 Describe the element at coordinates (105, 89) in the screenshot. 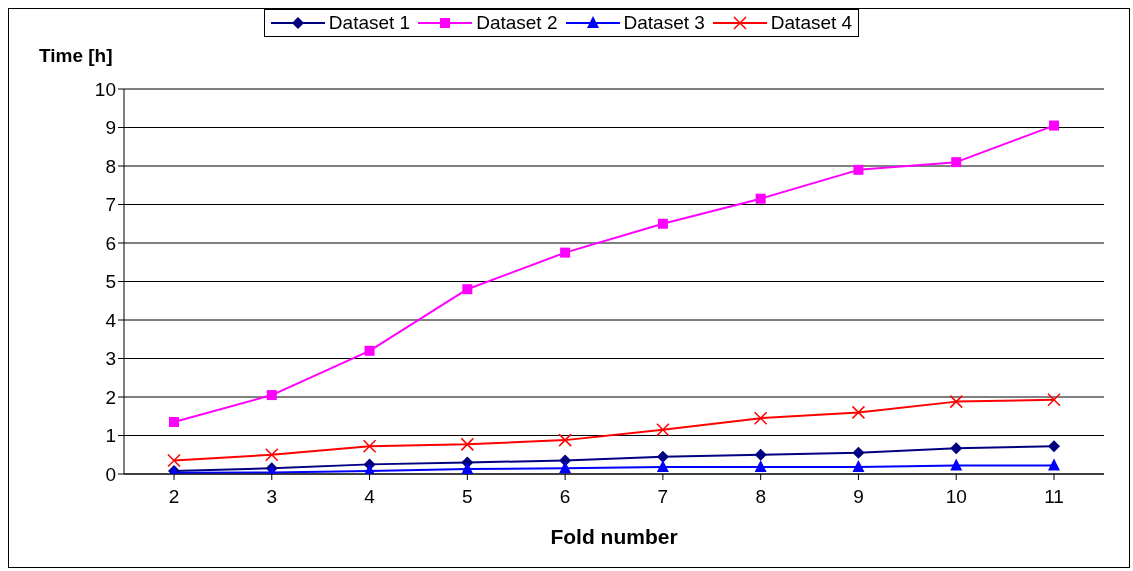

I see `y-tick-label: 10` at that location.